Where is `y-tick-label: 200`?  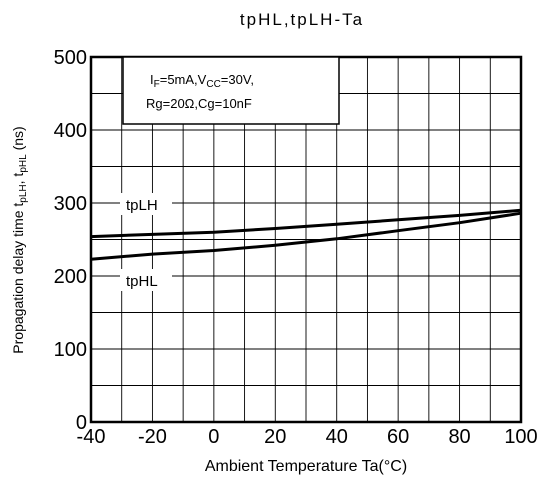 y-tick-label: 200 is located at coordinates (70, 277).